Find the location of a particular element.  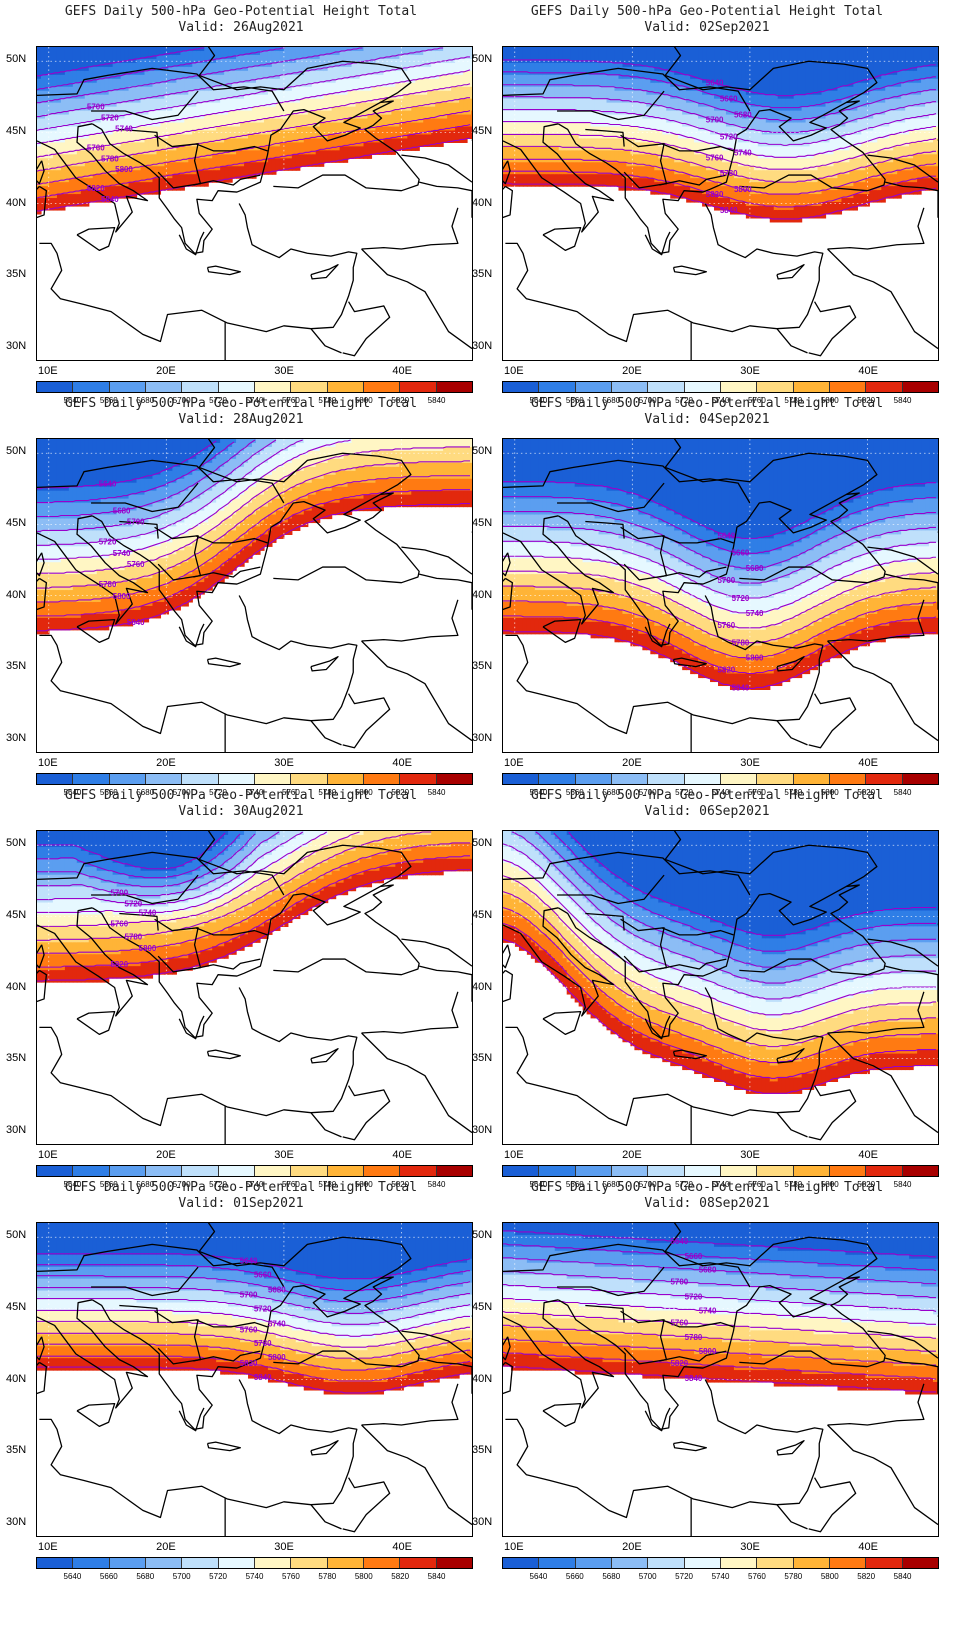

longitude-label: 40E is located at coordinates (868, 763).